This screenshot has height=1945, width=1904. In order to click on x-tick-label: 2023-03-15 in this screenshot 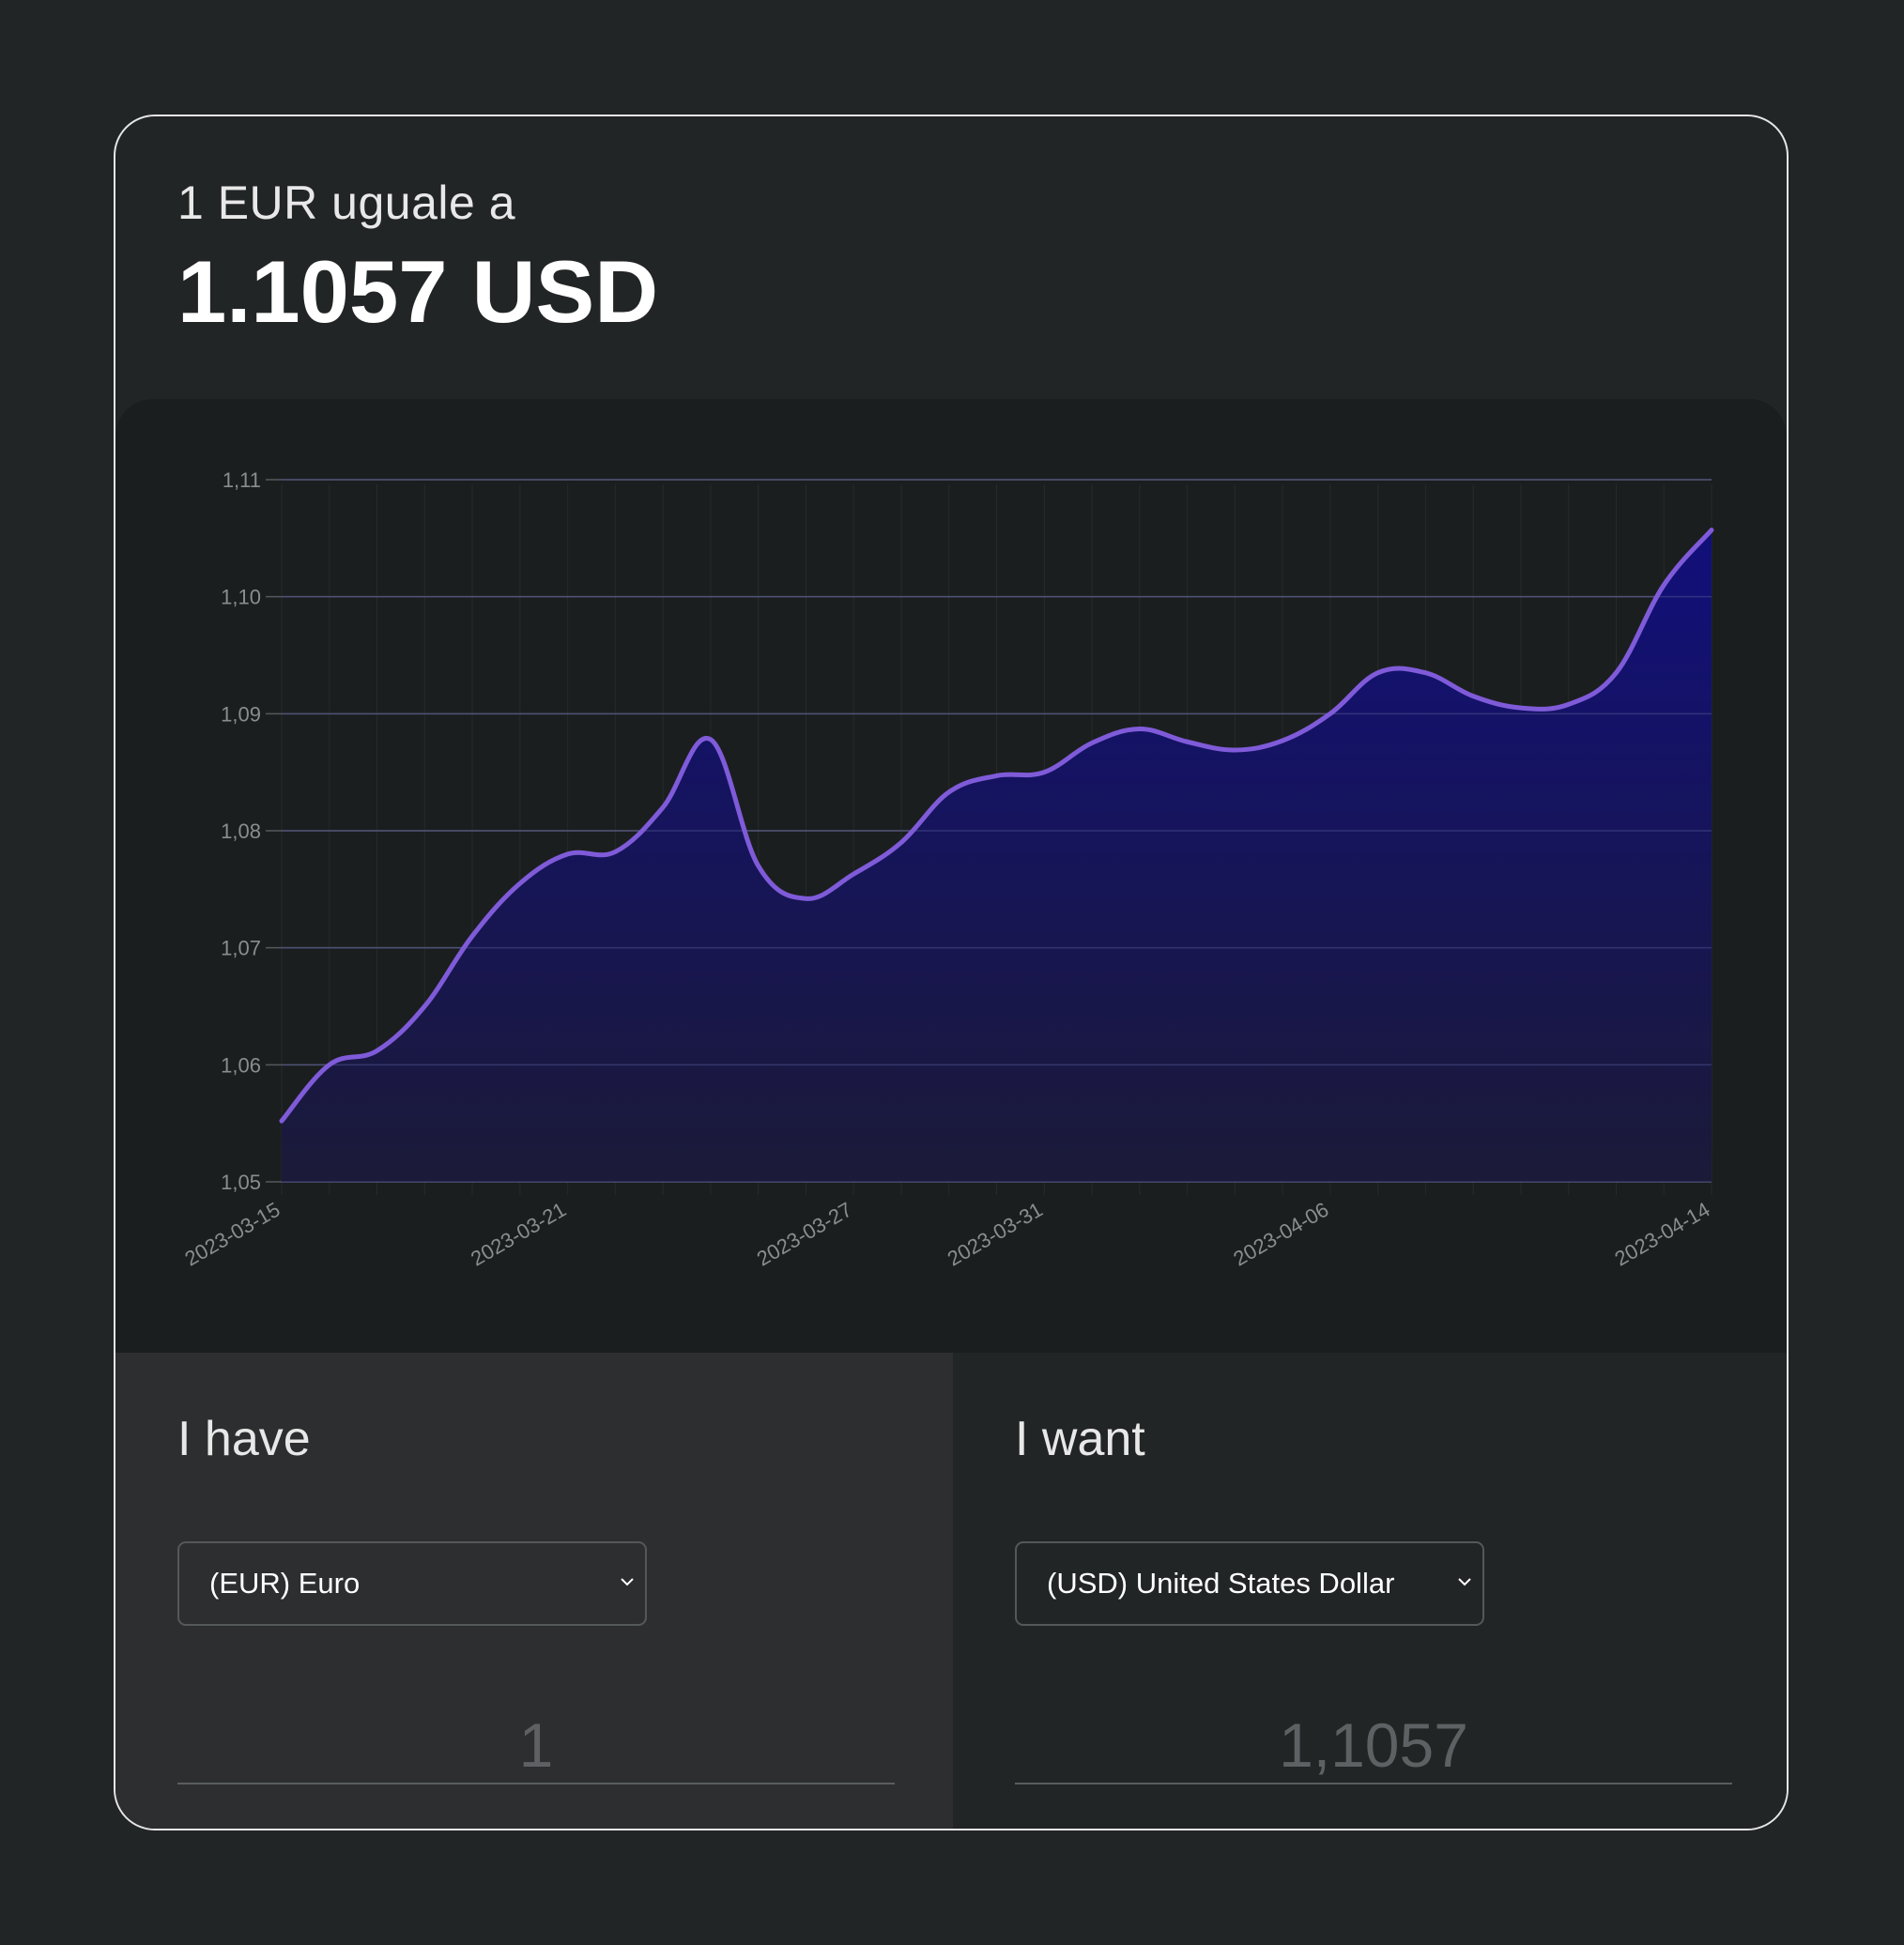, I will do `click(232, 1234)`.